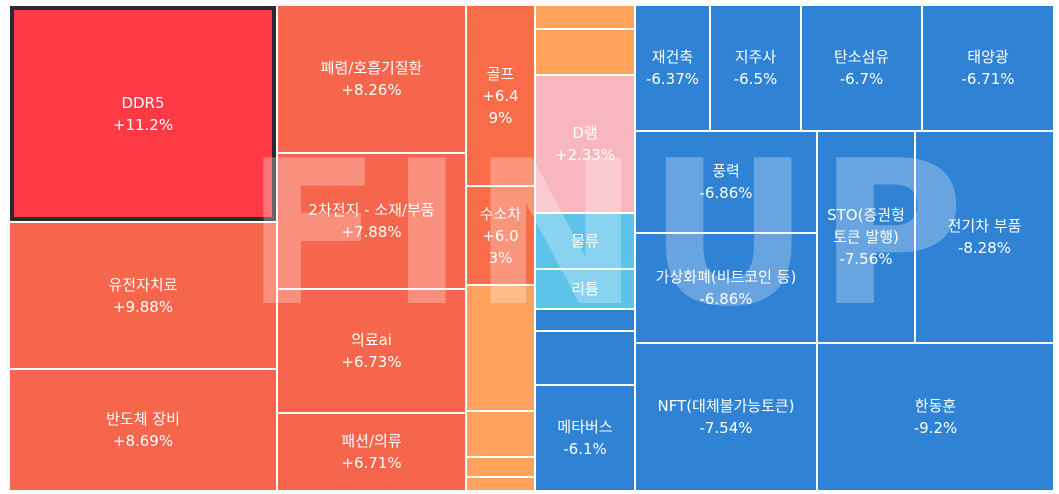  I want to click on tile-change: +8.26%, so click(371, 90).